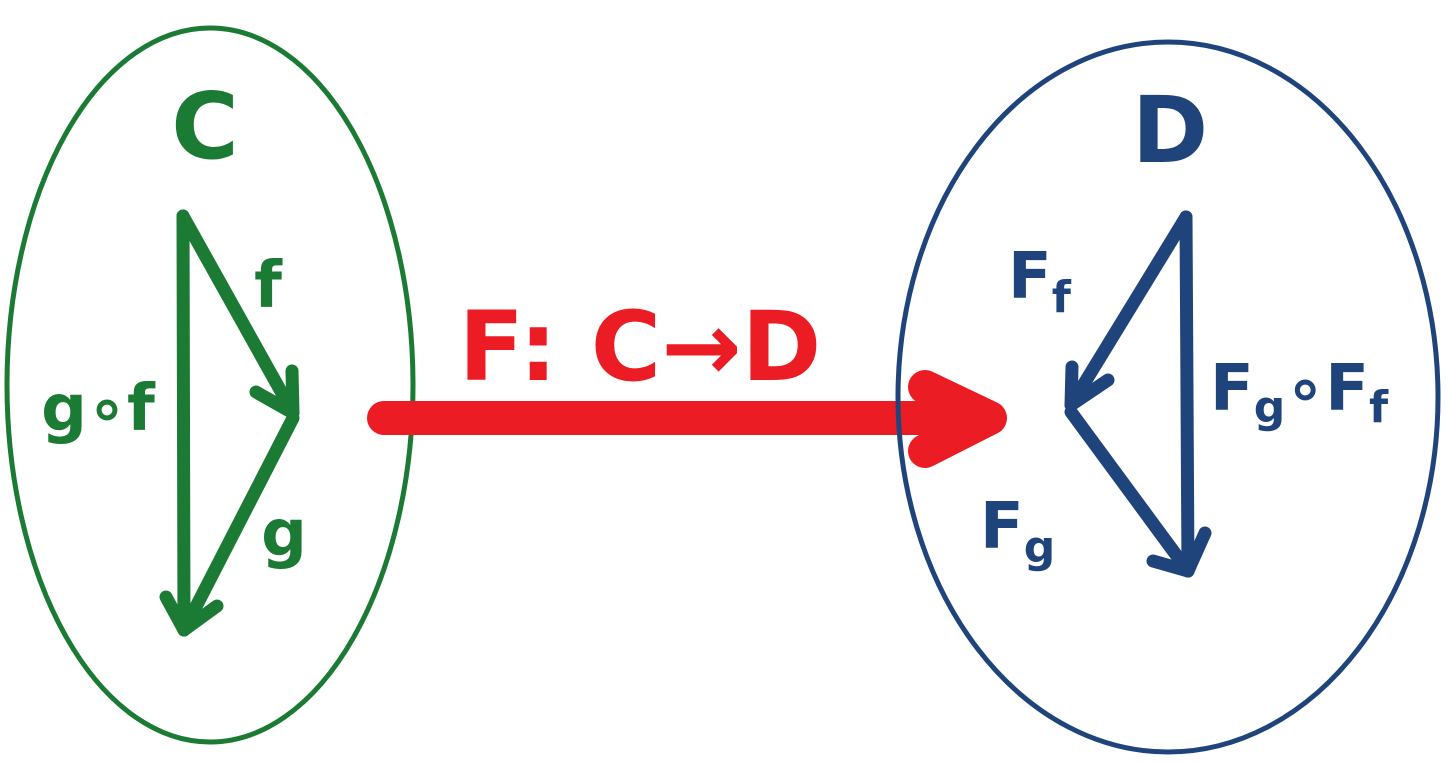 The height and width of the screenshot is (762, 1450). Describe the element at coordinates (1002, 527) in the screenshot. I see `morphism-fg-main: F` at that location.